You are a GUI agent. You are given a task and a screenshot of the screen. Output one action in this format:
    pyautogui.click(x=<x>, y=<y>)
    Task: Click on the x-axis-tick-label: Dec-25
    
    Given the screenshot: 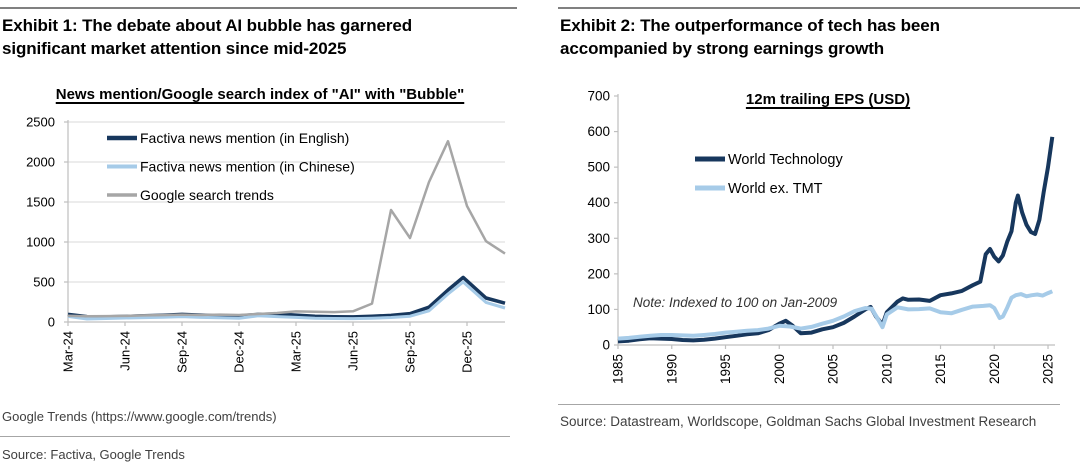 What is the action you would take?
    pyautogui.click(x=467, y=352)
    